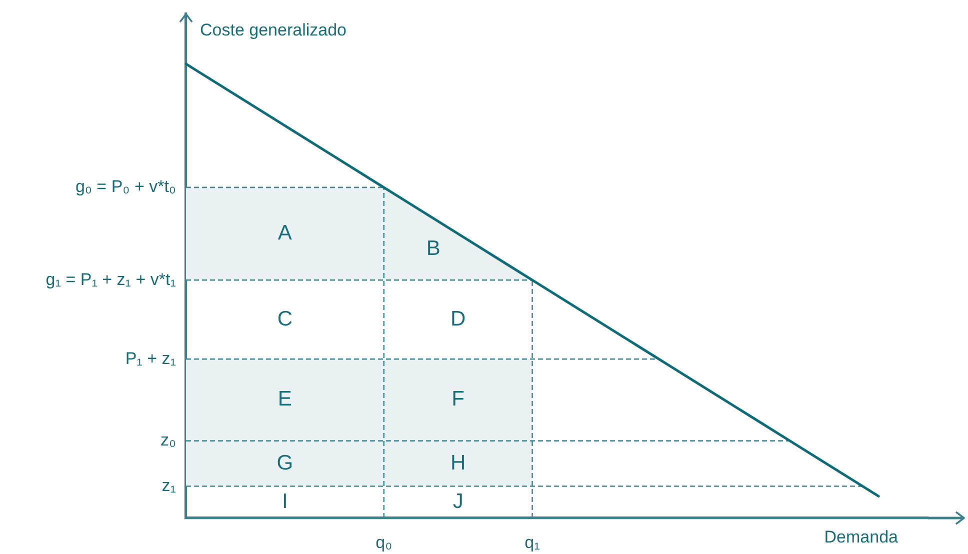 The image size is (968, 554). I want to click on ref-line-label: g₀ = P₀ + v*t₀, so click(125, 186).